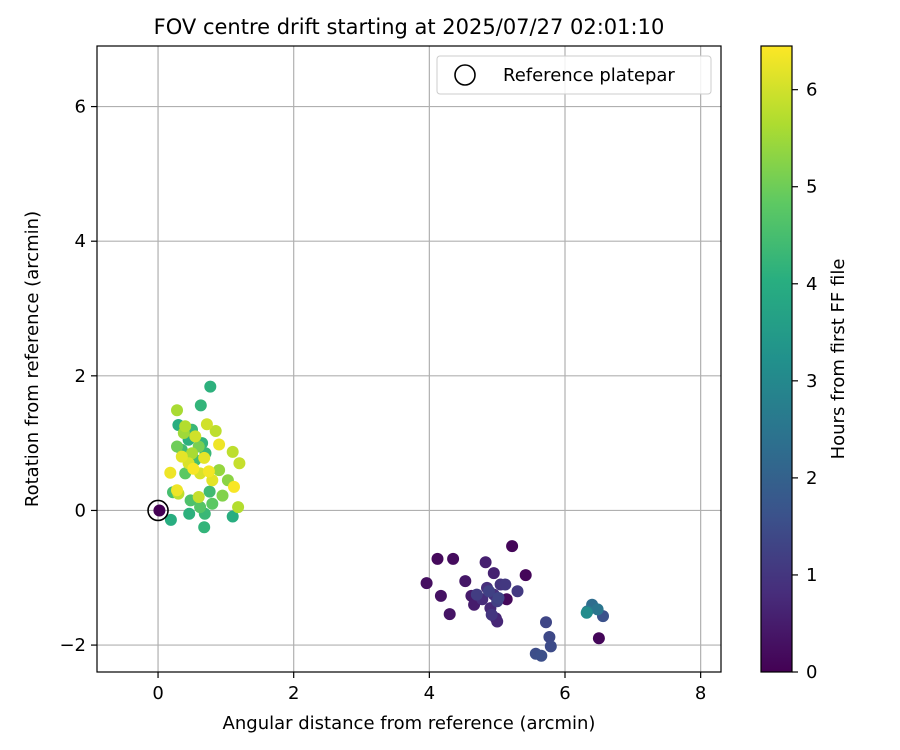 The height and width of the screenshot is (750, 900). Describe the element at coordinates (80, 376) in the screenshot. I see `y-tick-label: 2` at that location.